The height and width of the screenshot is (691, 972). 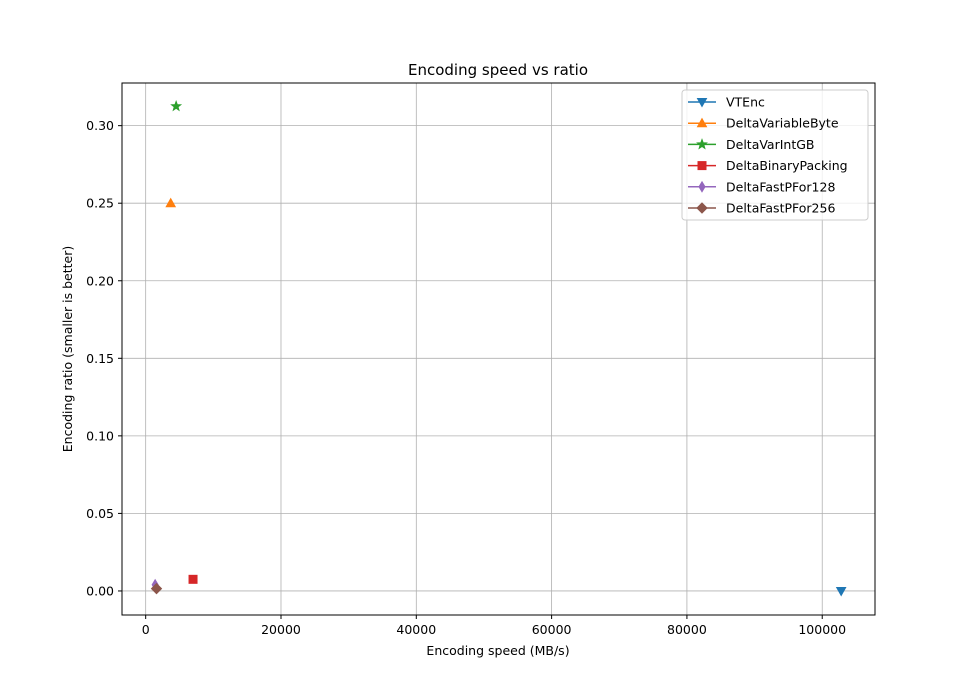 I want to click on chart-title: Encoding speed vs ratio, so click(x=498, y=70).